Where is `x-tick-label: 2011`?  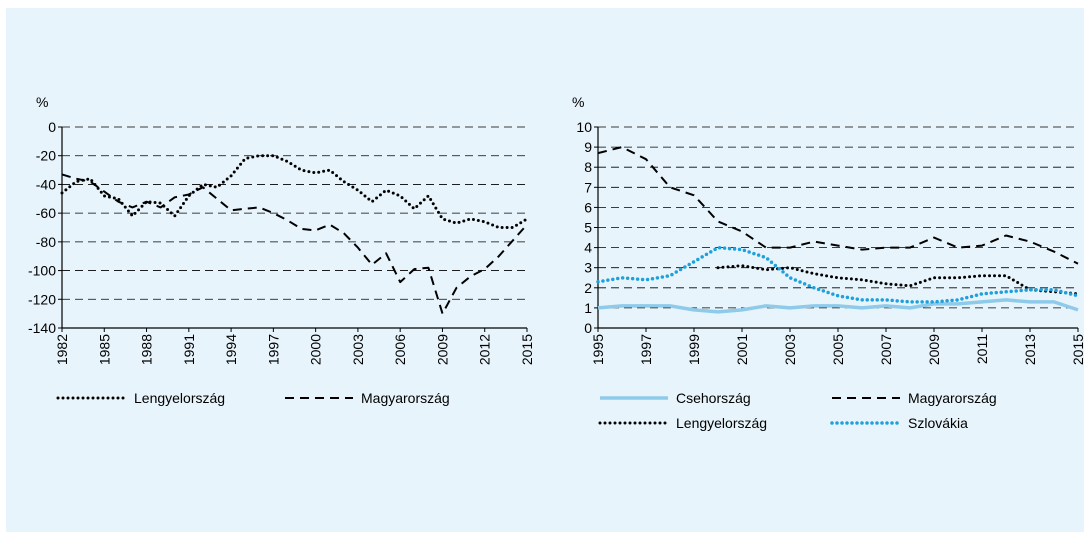 x-tick-label: 2011 is located at coordinates (982, 349).